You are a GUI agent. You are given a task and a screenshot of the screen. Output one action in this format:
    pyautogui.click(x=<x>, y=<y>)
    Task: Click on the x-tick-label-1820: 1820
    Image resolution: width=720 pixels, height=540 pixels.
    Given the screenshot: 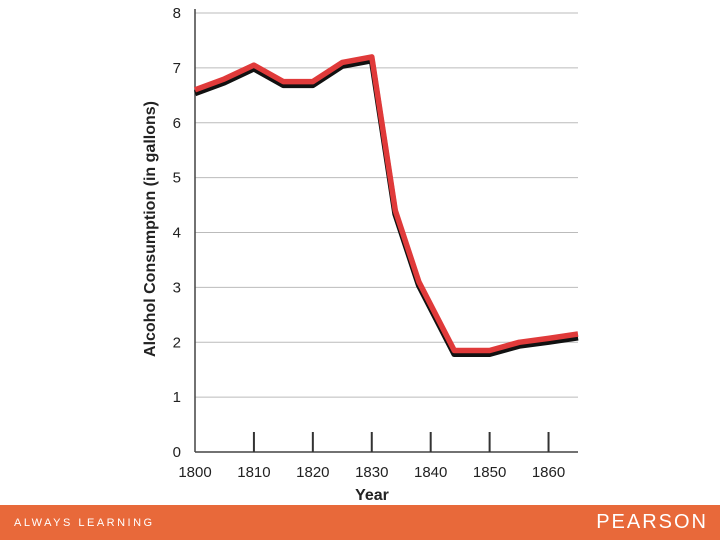 What is the action you would take?
    pyautogui.click(x=312, y=472)
    